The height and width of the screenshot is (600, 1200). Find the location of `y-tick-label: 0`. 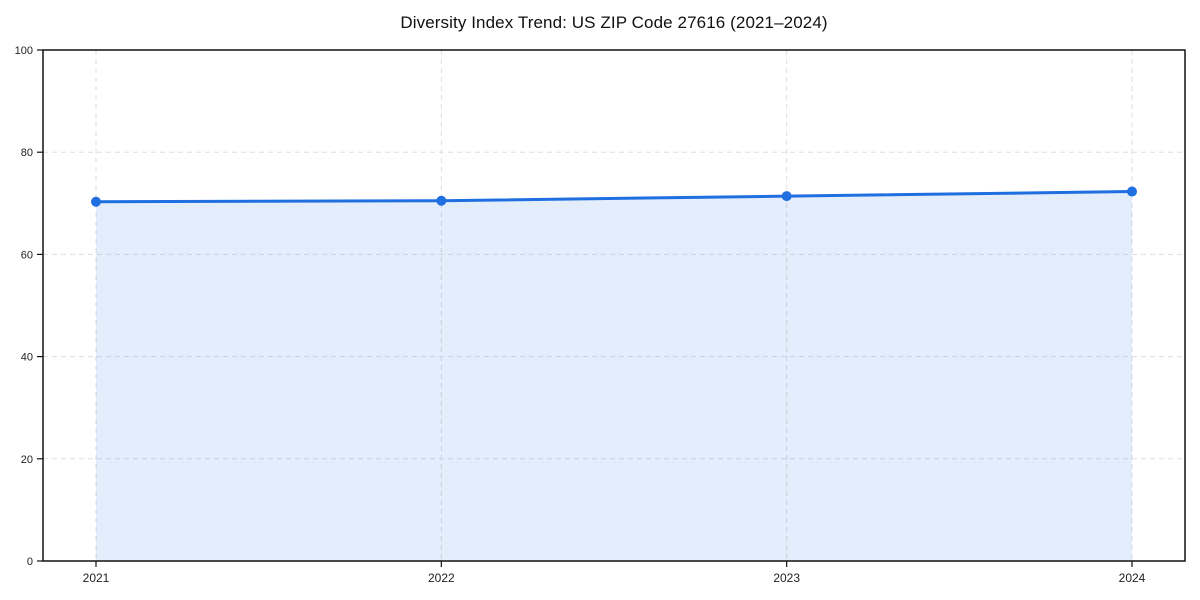

y-tick-label: 0 is located at coordinates (30, 562).